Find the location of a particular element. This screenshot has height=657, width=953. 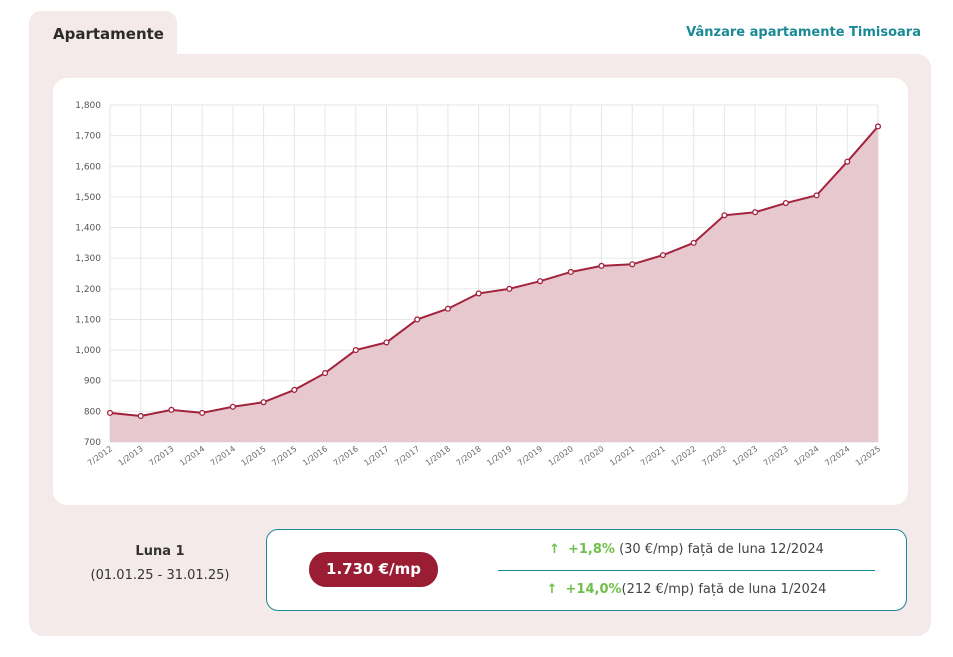

x-tick-label: 1/2018 is located at coordinates (438, 456).